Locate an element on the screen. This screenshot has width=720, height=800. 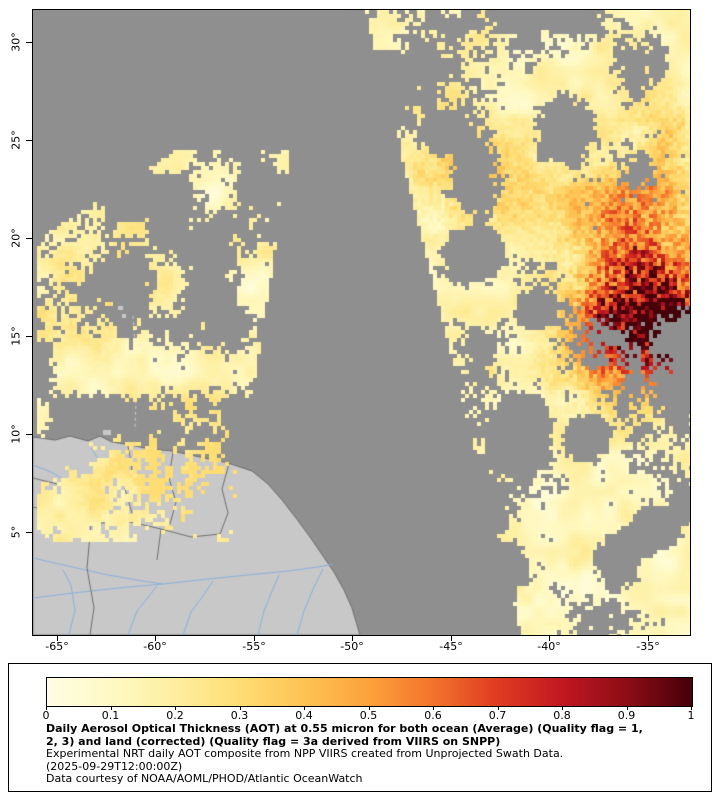
y-axis-tick-label: 10° is located at coordinates (16, 434).